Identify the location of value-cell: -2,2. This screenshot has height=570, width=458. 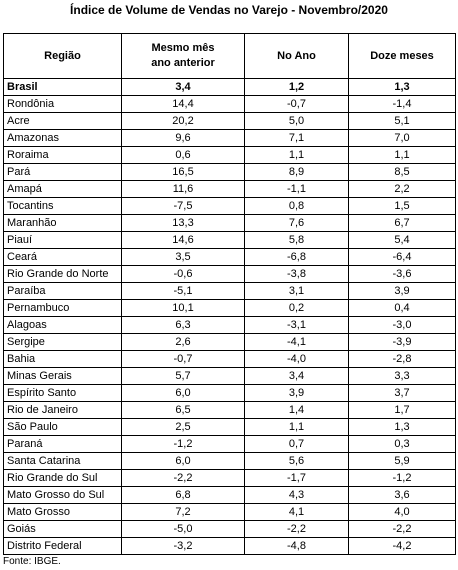
(296, 529).